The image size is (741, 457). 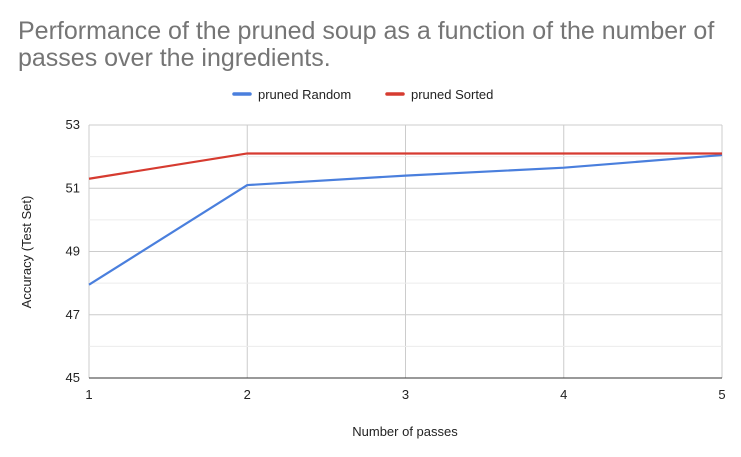 What do you see at coordinates (362, 94) in the screenshot?
I see `legend: pruned Random pruned Sorted` at bounding box center [362, 94].